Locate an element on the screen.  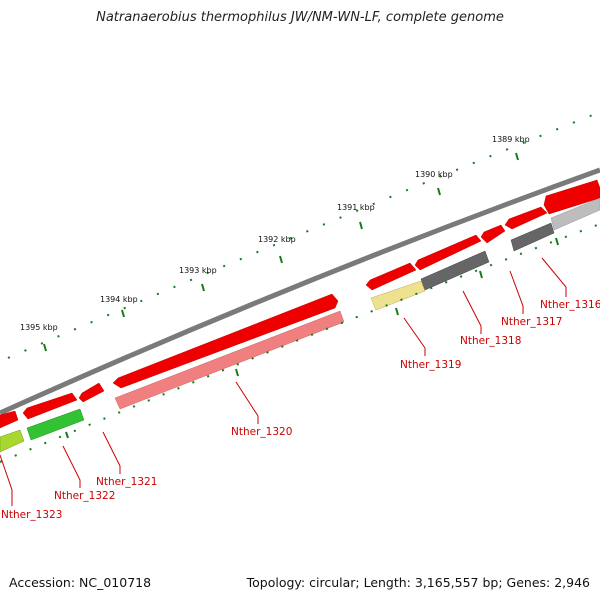
kbp-label: 1389 kbp is located at coordinates (511, 139).